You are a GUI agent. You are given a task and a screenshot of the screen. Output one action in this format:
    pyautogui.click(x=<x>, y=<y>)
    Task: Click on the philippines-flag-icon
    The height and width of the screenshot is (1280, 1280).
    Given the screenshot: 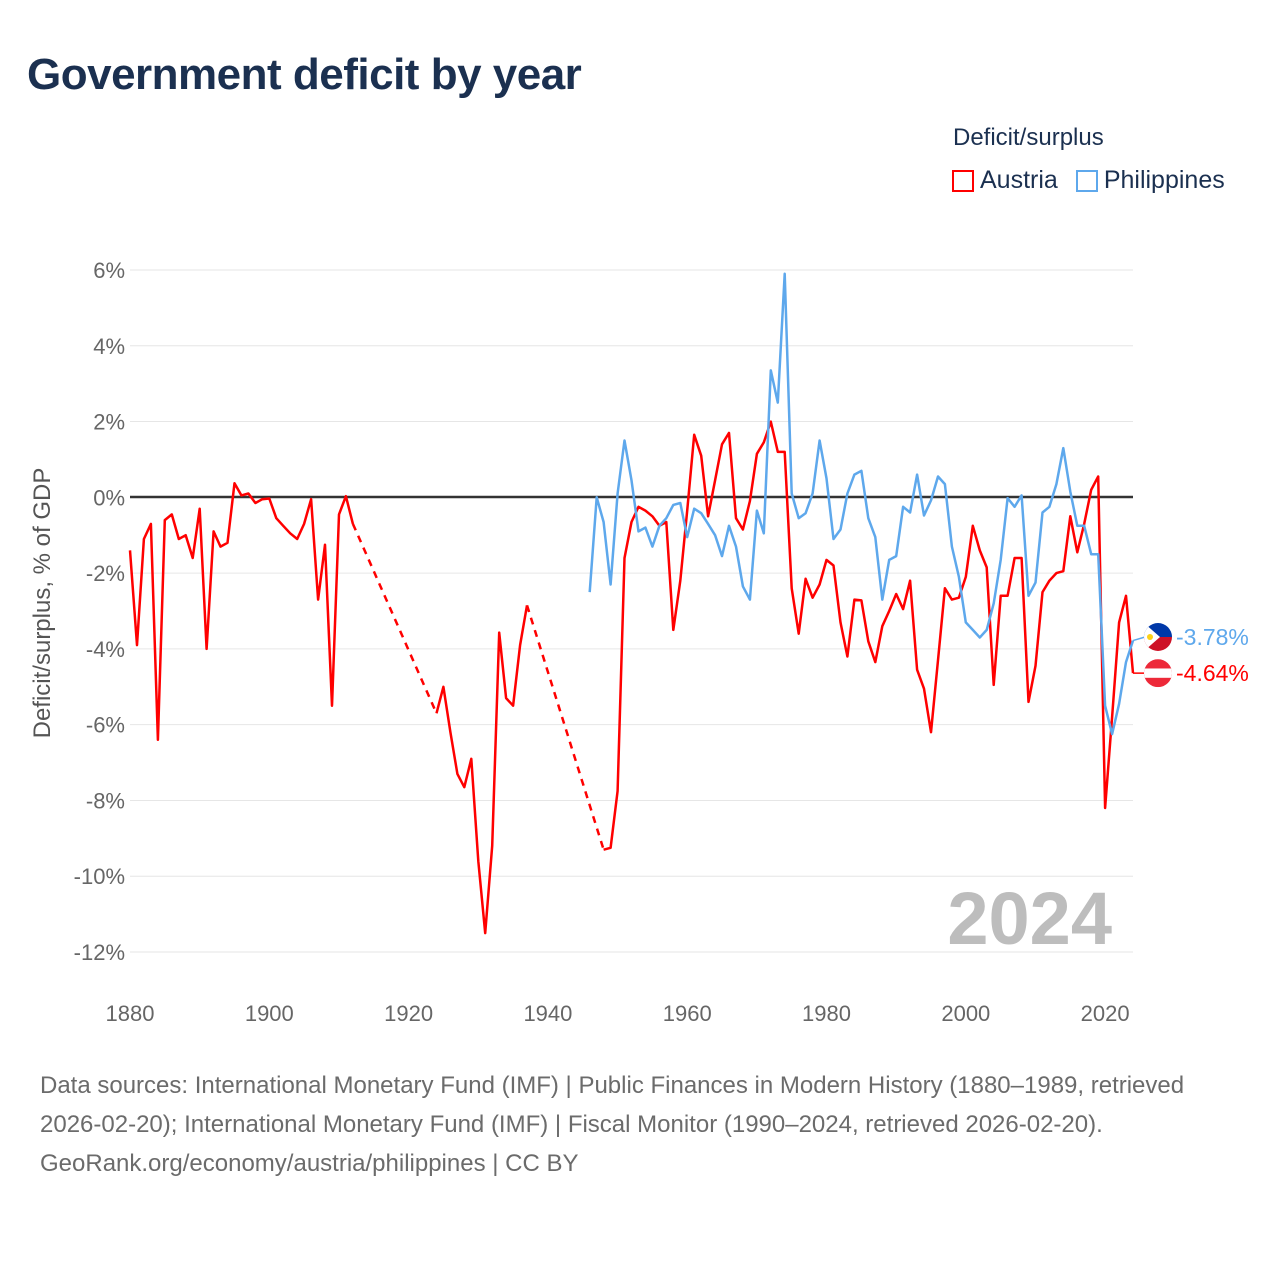 What is the action you would take?
    pyautogui.click(x=1158, y=637)
    